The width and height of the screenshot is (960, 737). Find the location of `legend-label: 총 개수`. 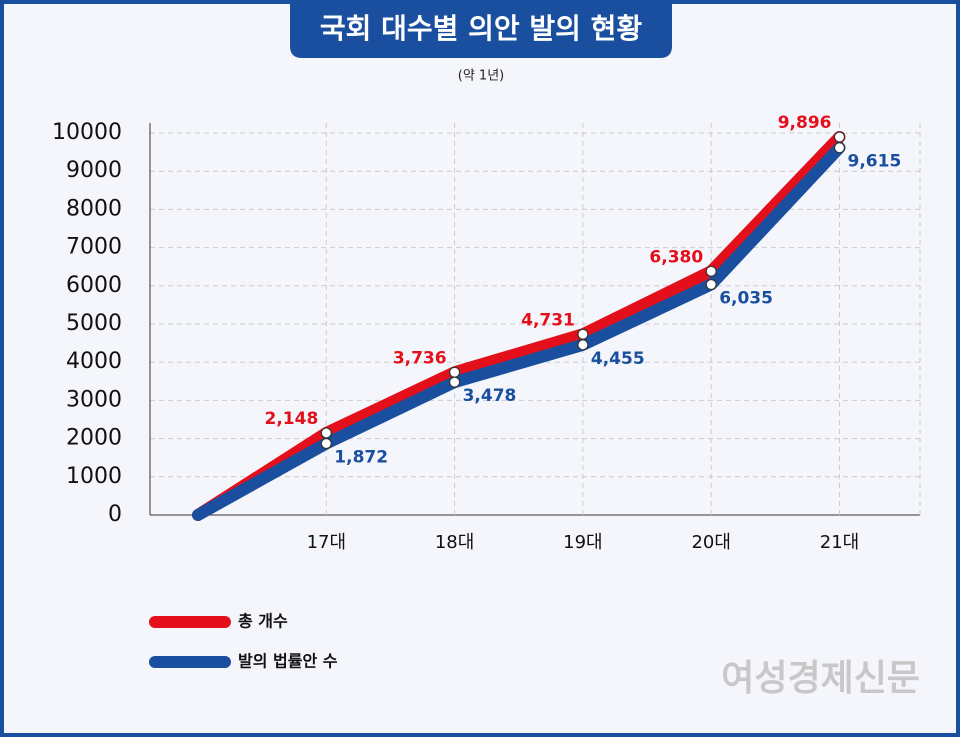

legend-label: 총 개수 is located at coordinates (263, 621).